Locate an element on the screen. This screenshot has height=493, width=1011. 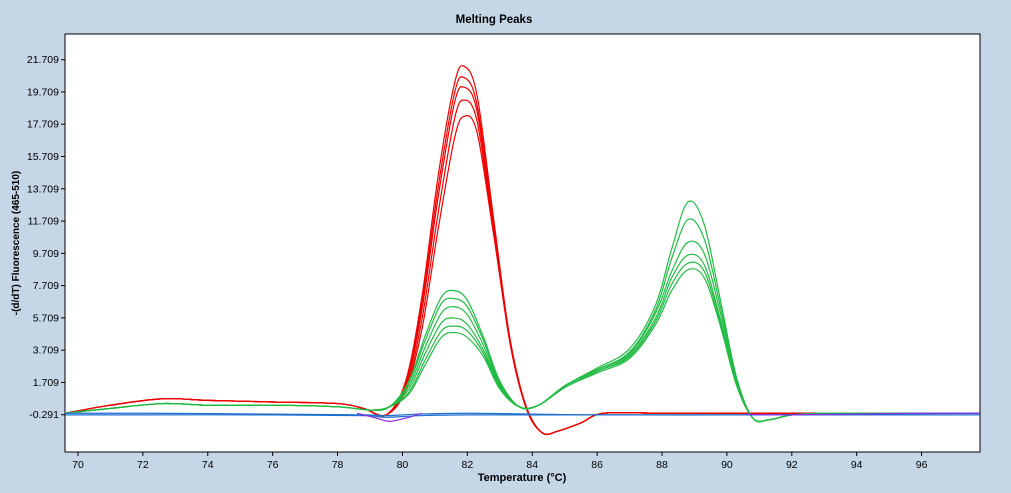
x-tick-label: 96 is located at coordinates (922, 465).